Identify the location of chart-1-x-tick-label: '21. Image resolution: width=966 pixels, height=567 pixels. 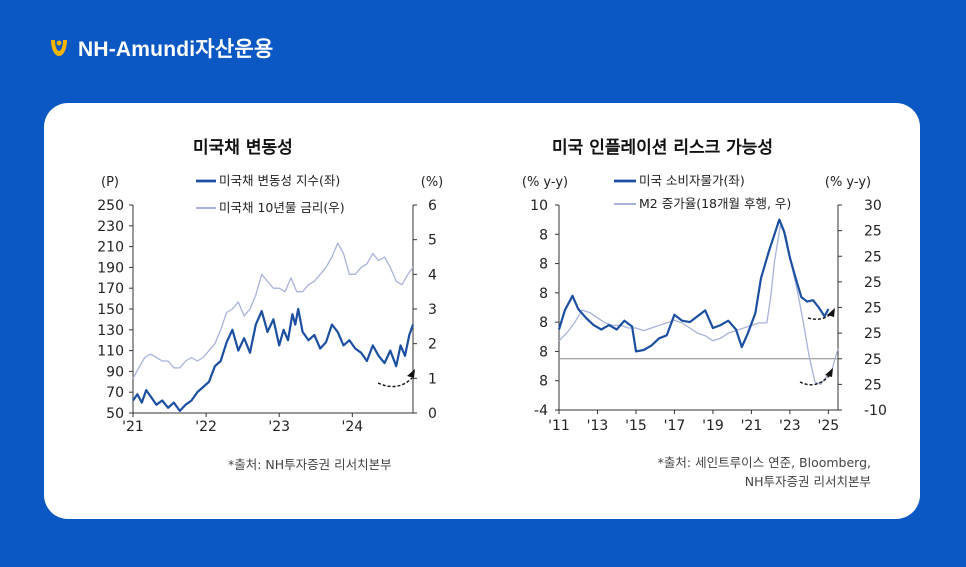
(133, 427).